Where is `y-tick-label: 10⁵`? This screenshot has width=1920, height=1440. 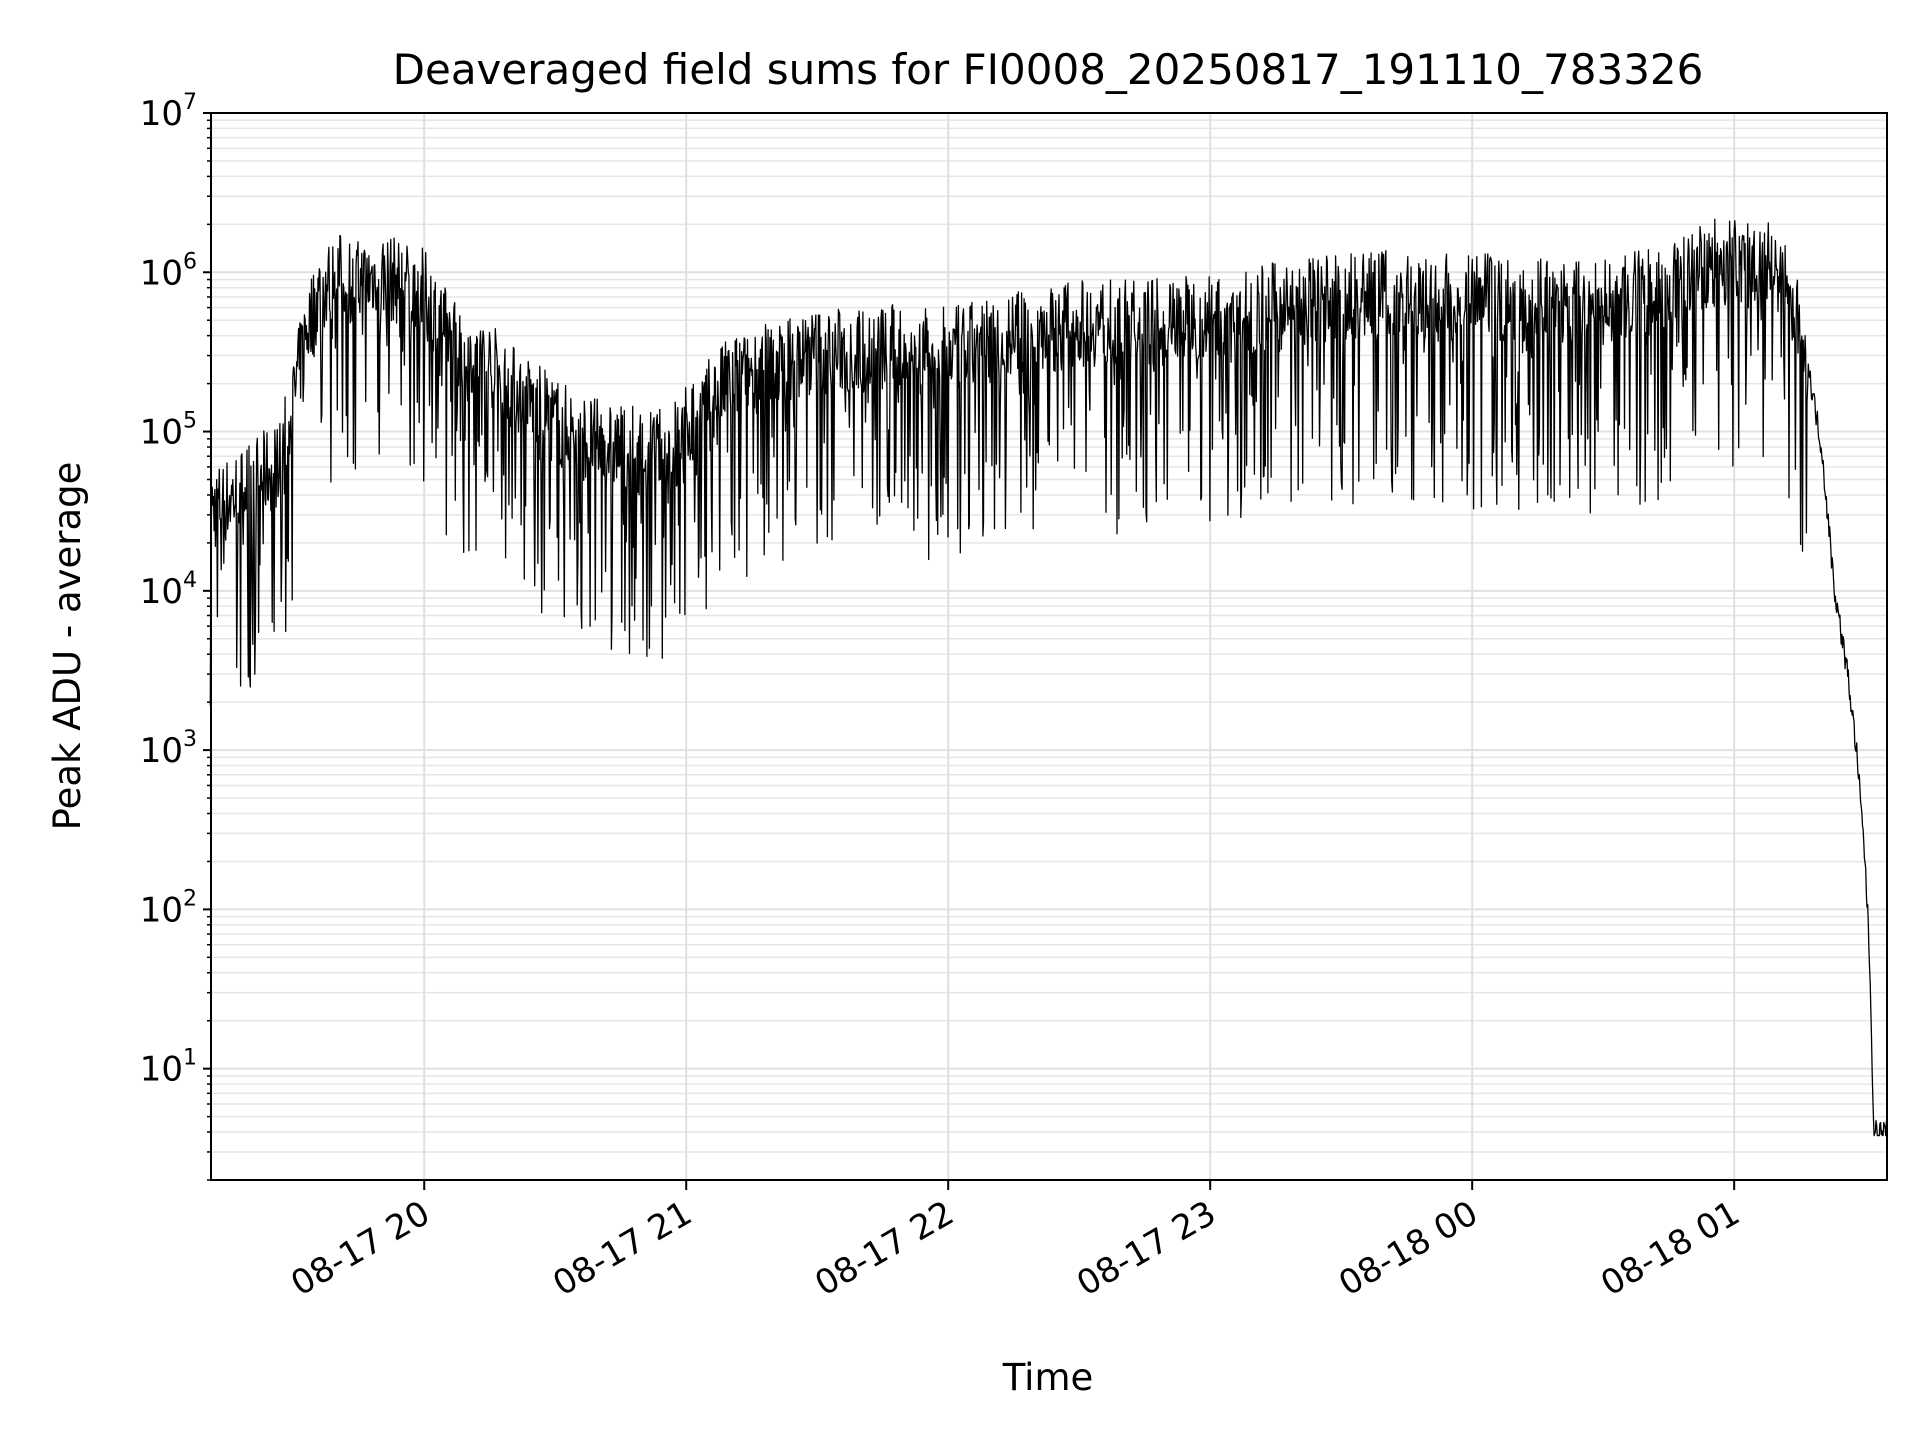 y-tick-label: 10⁵ is located at coordinates (168, 431).